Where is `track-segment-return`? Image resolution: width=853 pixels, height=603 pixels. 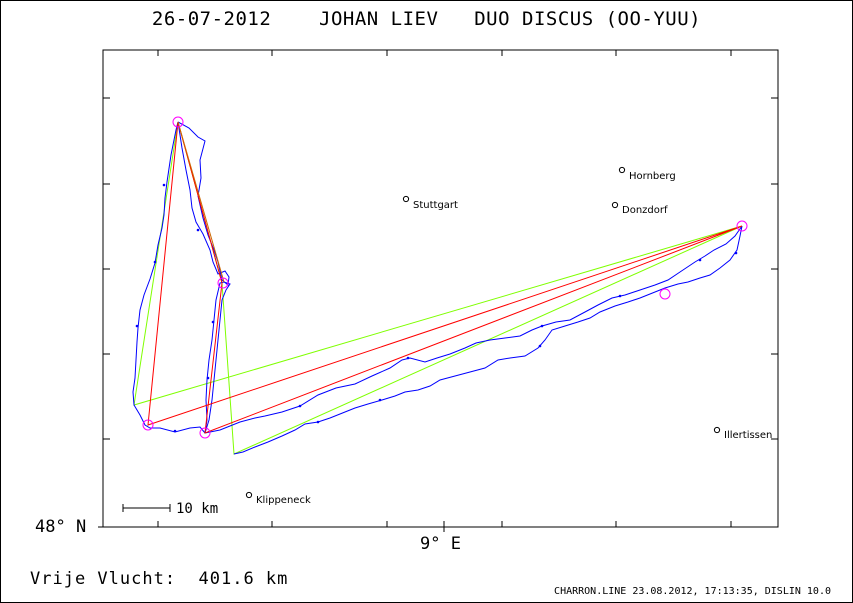 track-segment-return is located at coordinates (217, 357).